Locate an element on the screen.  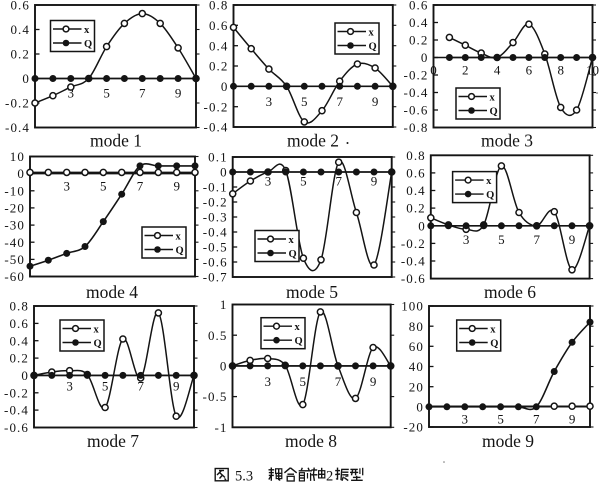
svg-text: -0.1 is located at coordinates (215, 187).